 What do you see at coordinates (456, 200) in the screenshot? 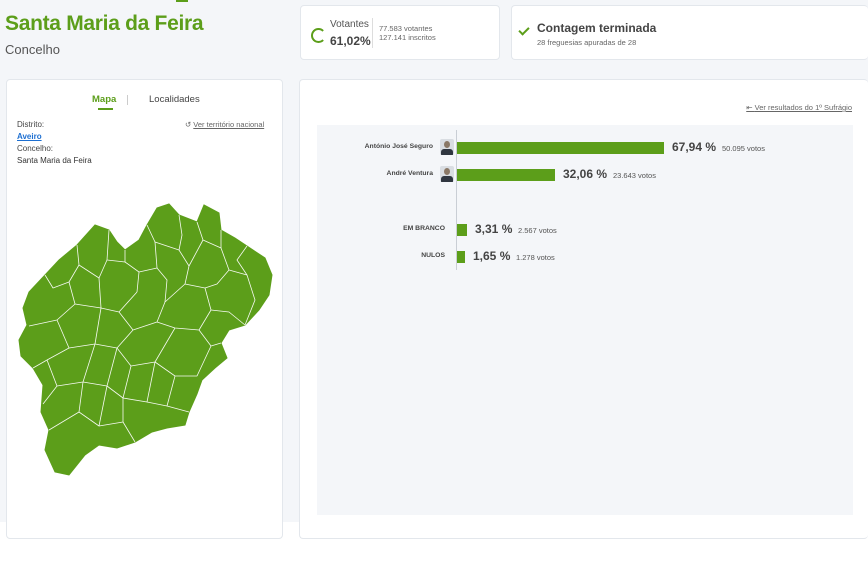
I see `chart-axis-line` at bounding box center [456, 200].